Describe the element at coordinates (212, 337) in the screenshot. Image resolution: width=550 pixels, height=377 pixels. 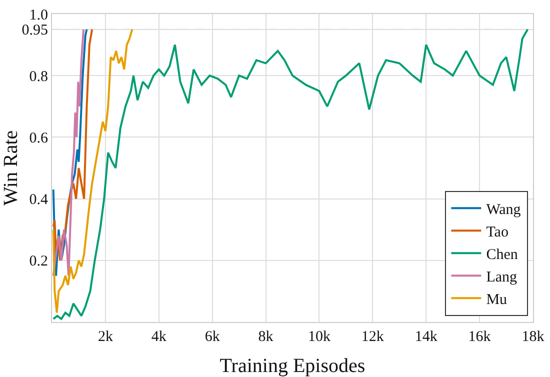
I see `x-tick-label: 6k` at that location.